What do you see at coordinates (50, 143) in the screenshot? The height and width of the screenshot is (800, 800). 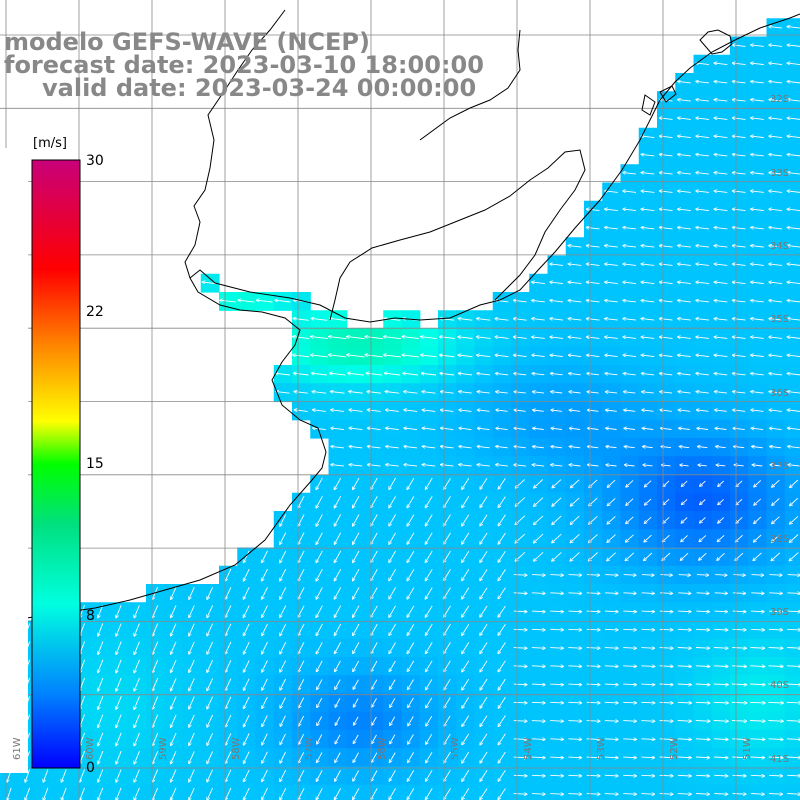 I see `colorbar-unit: [m/s]` at bounding box center [50, 143].